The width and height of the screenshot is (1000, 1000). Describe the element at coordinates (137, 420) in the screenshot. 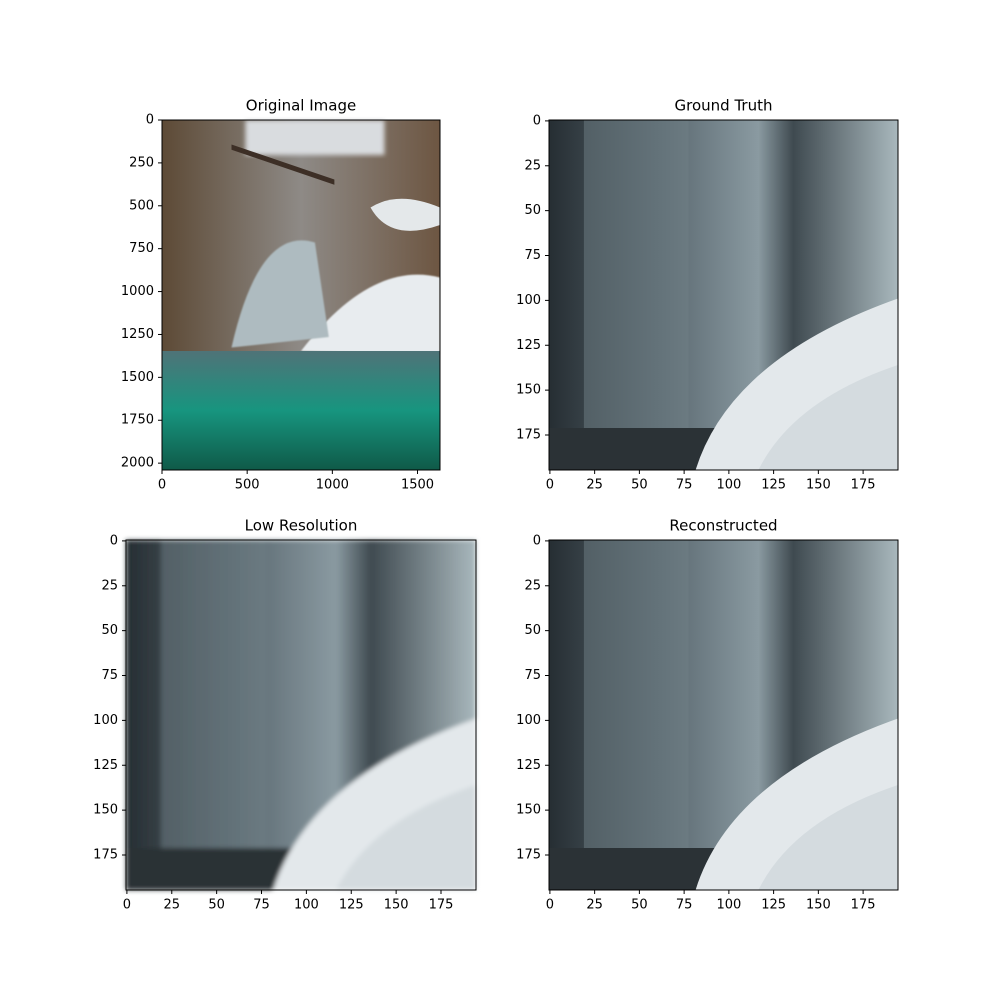

I see `y-tick-label: 1750` at that location.